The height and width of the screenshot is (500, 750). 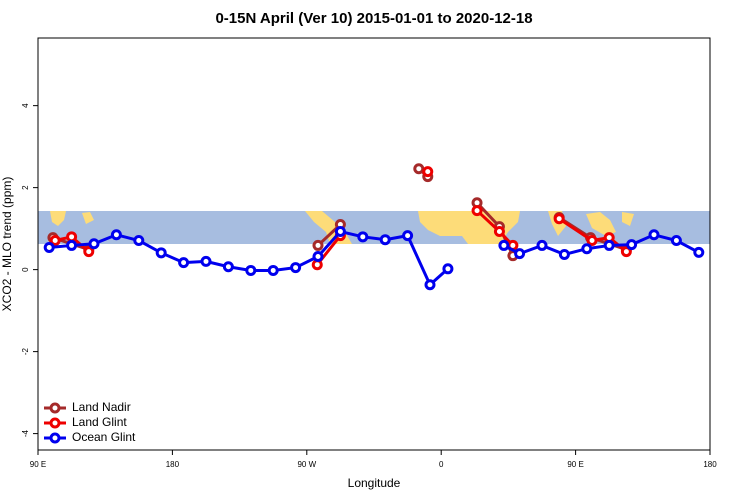 I want to click on y-axis-label: XCO2 - MLO trend (ppm), so click(x=7, y=244).